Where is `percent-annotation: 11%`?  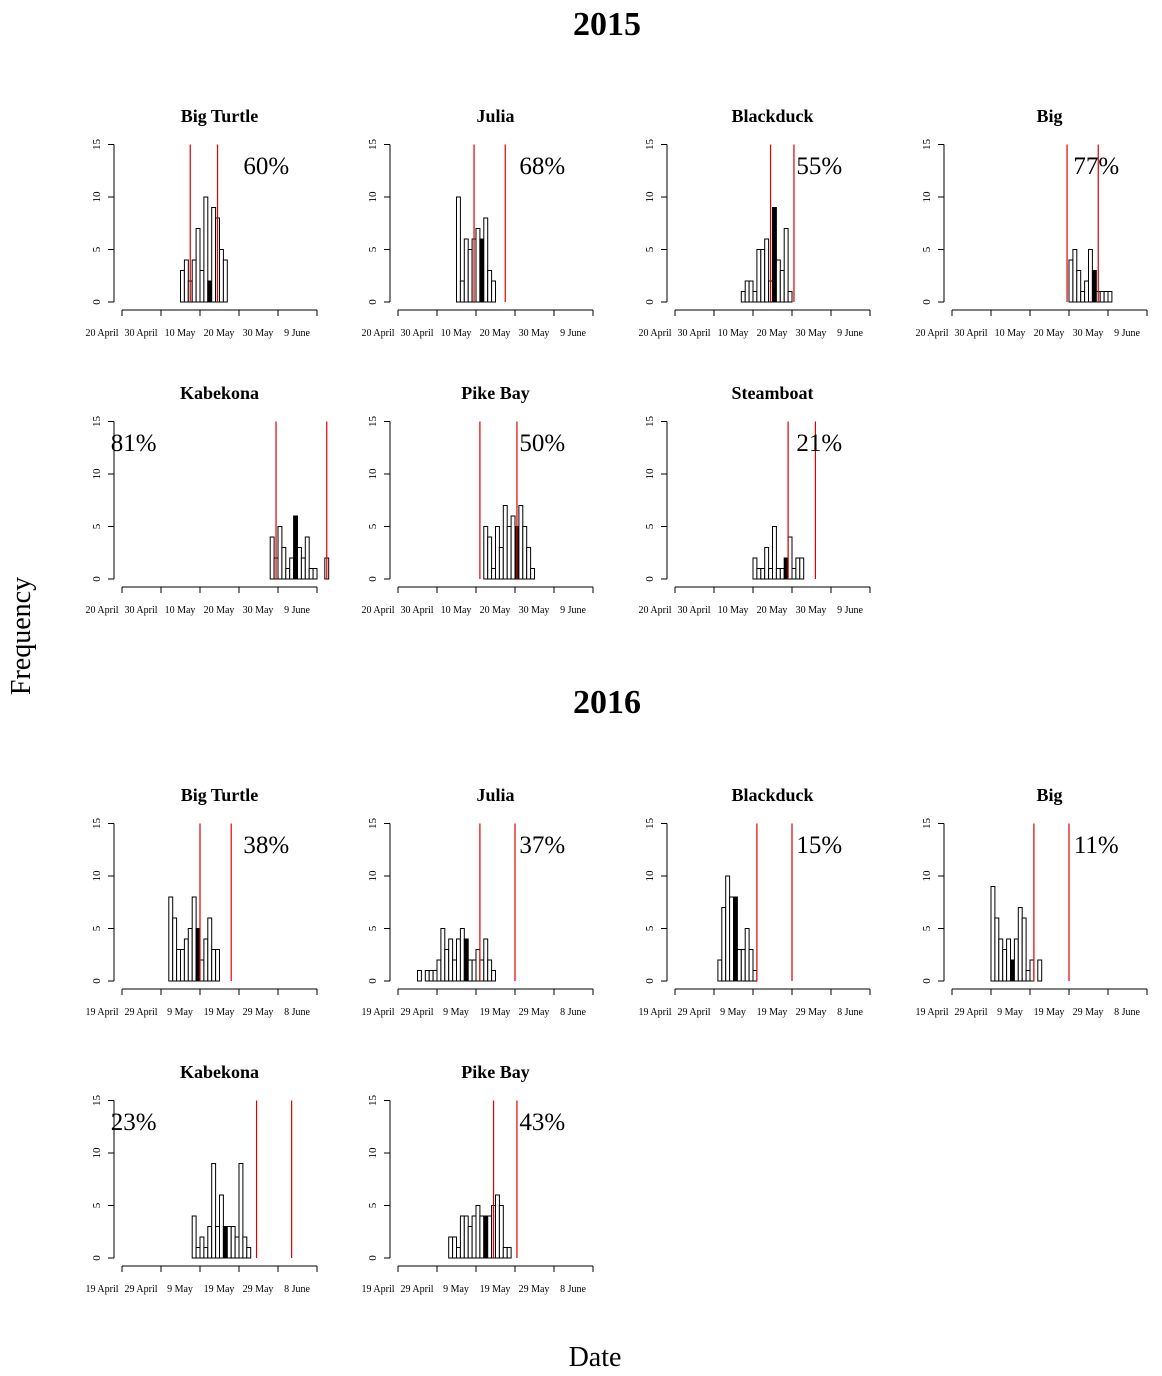
percent-annotation: 11% is located at coordinates (1096, 845).